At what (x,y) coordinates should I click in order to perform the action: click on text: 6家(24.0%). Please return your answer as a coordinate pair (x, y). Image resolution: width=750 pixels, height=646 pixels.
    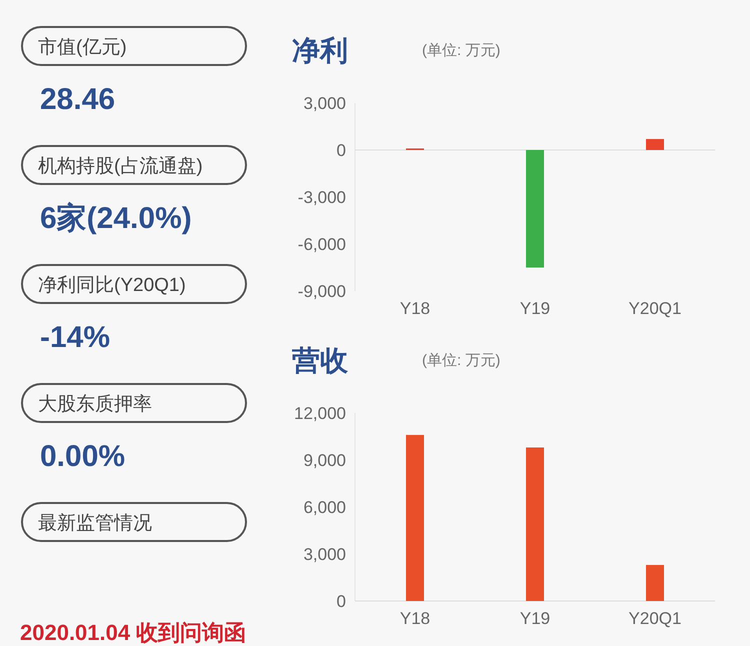
    Looking at the image, I should click on (116, 218).